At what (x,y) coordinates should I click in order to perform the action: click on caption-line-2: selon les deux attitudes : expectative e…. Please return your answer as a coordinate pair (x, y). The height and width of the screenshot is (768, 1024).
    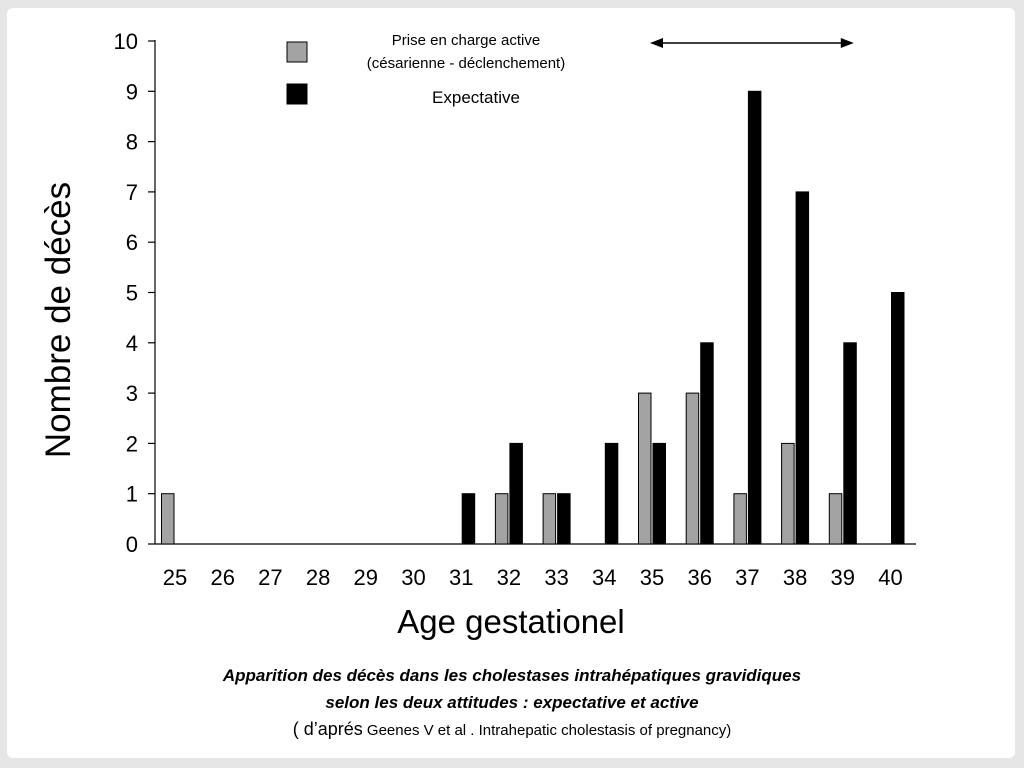
    Looking at the image, I should click on (512, 702).